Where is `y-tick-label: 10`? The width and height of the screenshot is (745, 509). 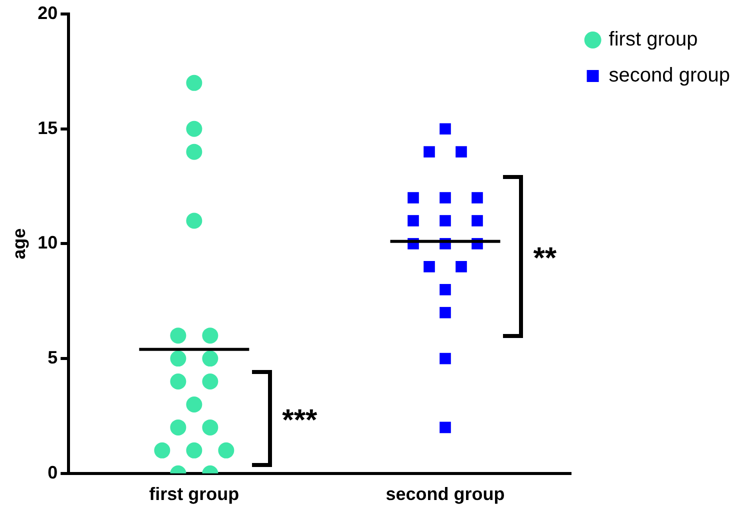 y-tick-label: 10 is located at coordinates (48, 242).